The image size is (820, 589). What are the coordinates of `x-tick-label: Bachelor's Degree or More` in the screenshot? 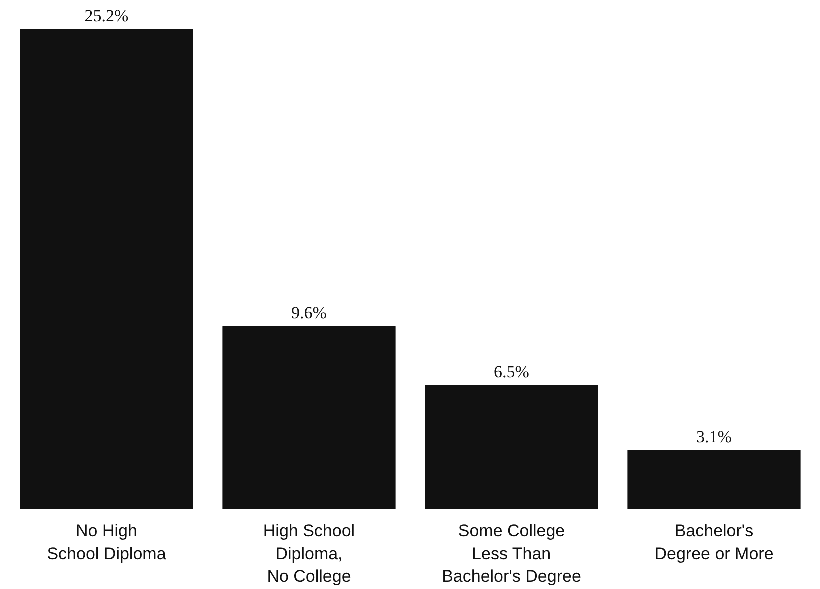 It's located at (714, 543).